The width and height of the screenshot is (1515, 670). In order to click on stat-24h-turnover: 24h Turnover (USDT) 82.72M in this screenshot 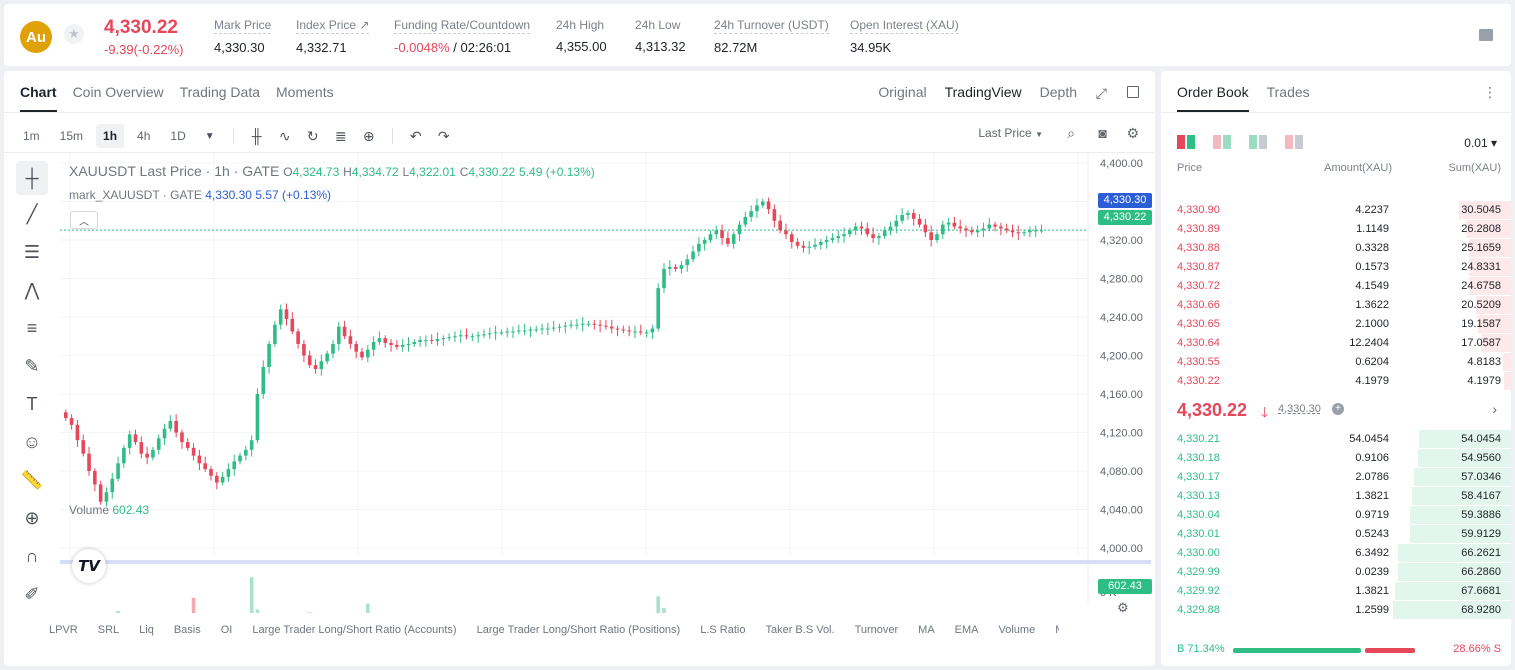, I will do `click(771, 36)`.